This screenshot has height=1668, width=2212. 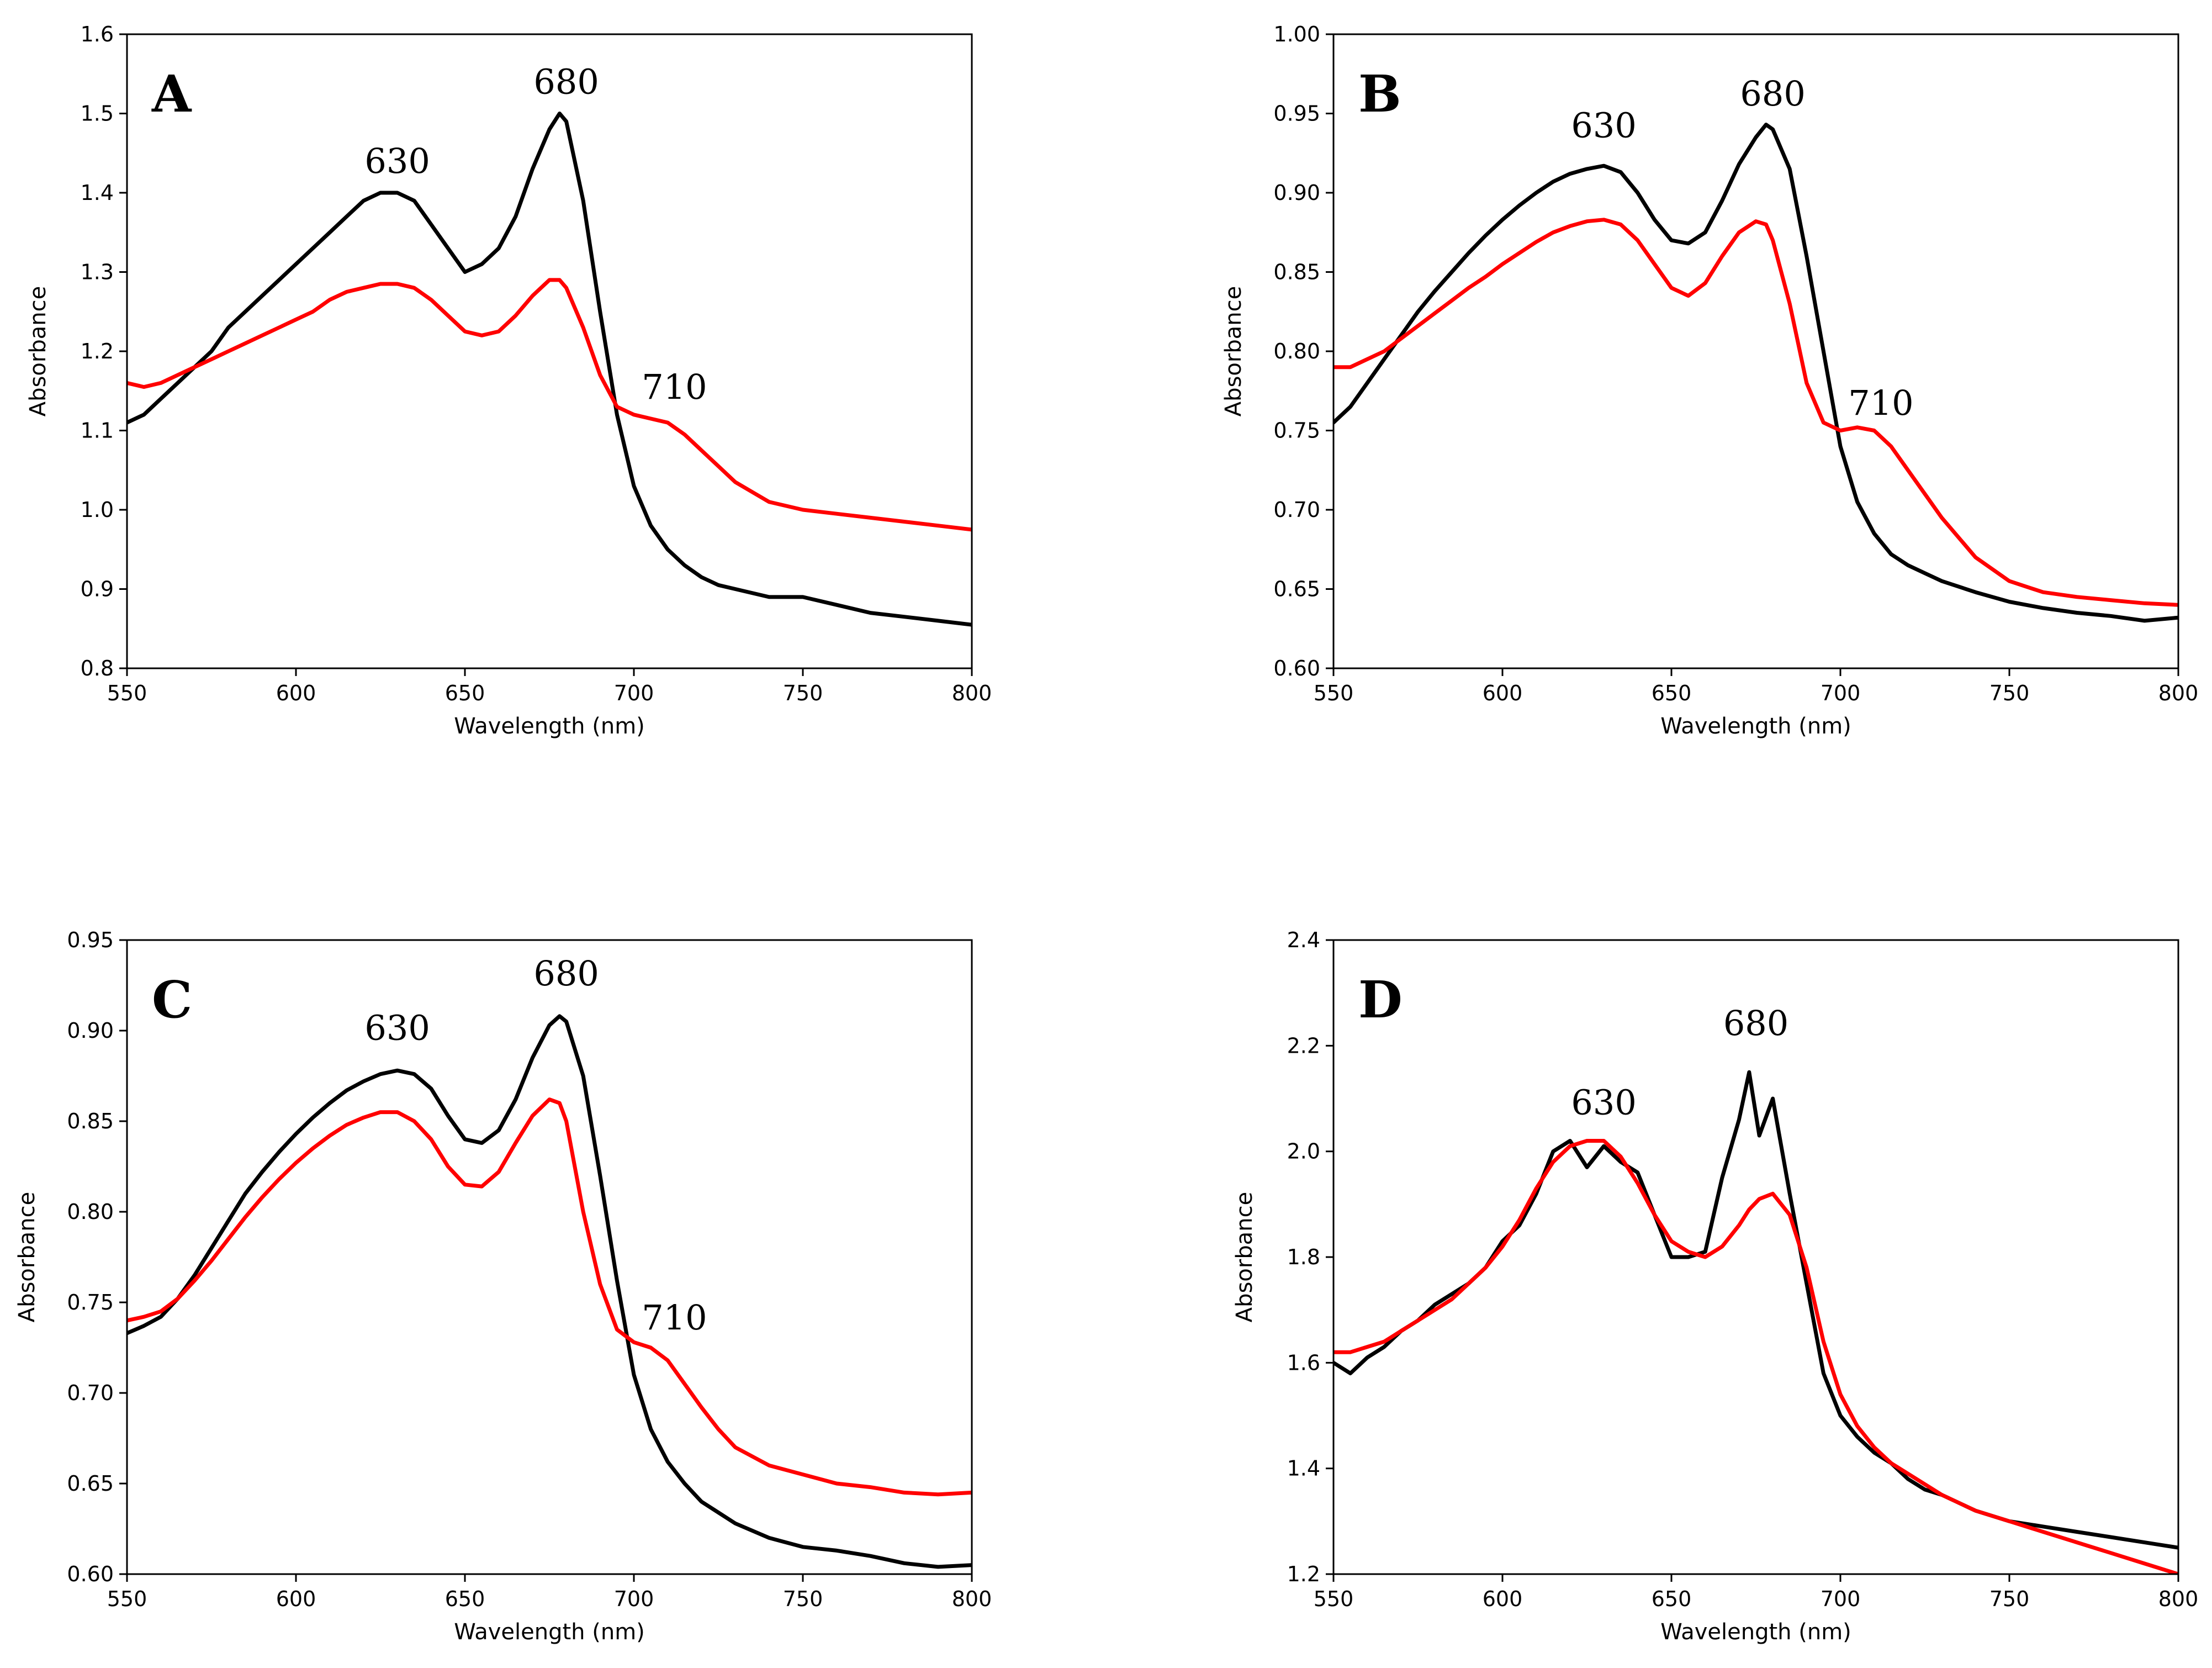 I want to click on panel-a-y-tick-label: 1.1, so click(x=98, y=431).